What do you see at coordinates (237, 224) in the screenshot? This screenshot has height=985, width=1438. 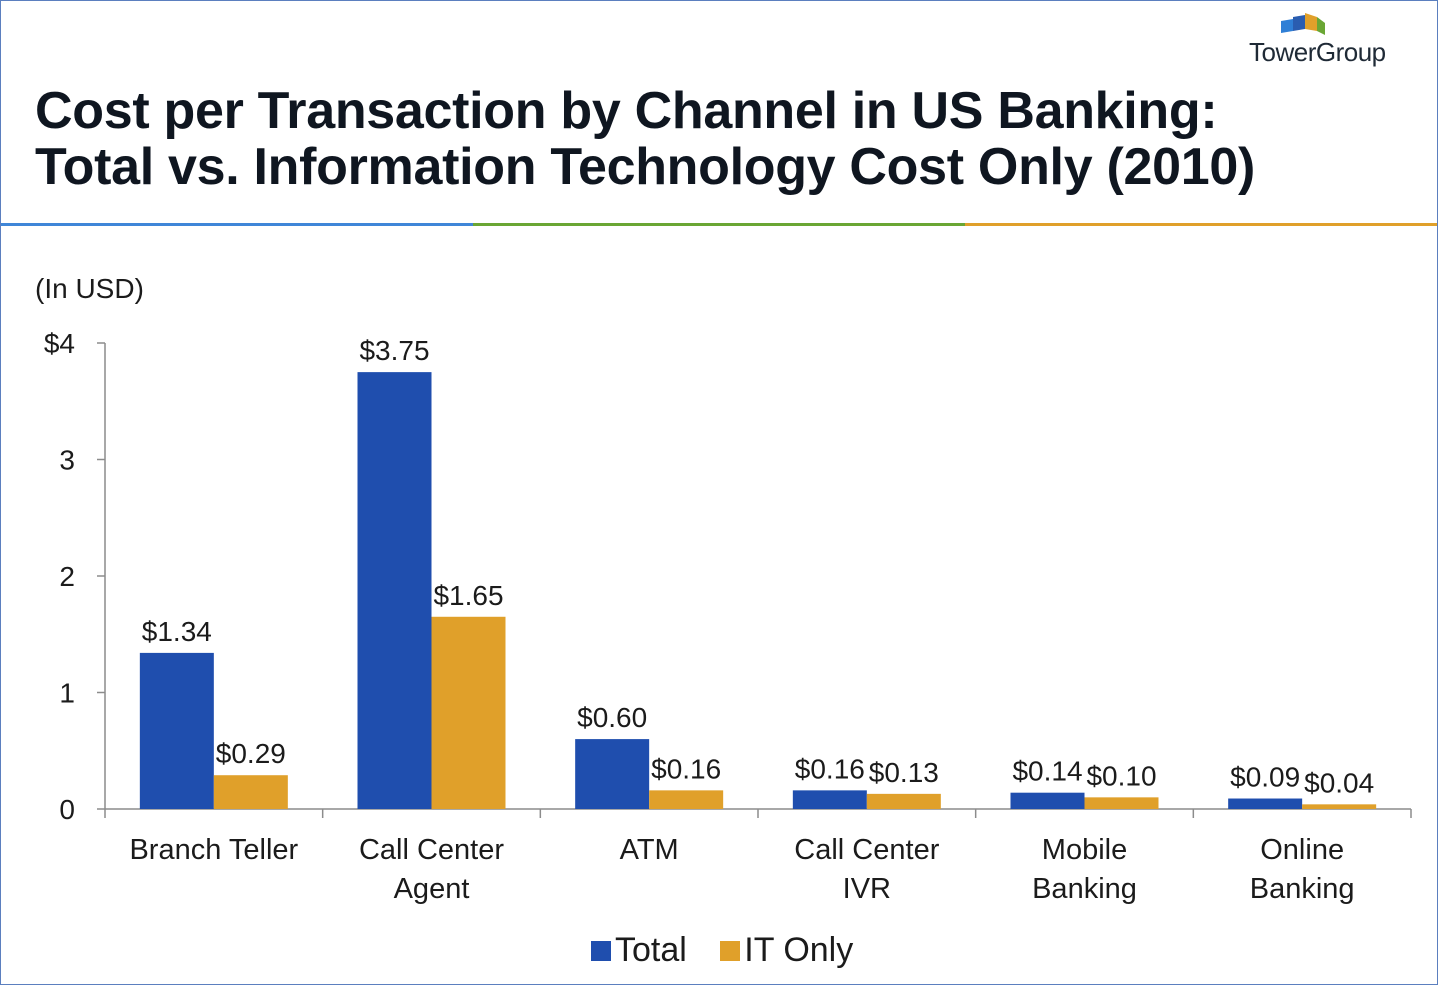 I see `divider-blue` at bounding box center [237, 224].